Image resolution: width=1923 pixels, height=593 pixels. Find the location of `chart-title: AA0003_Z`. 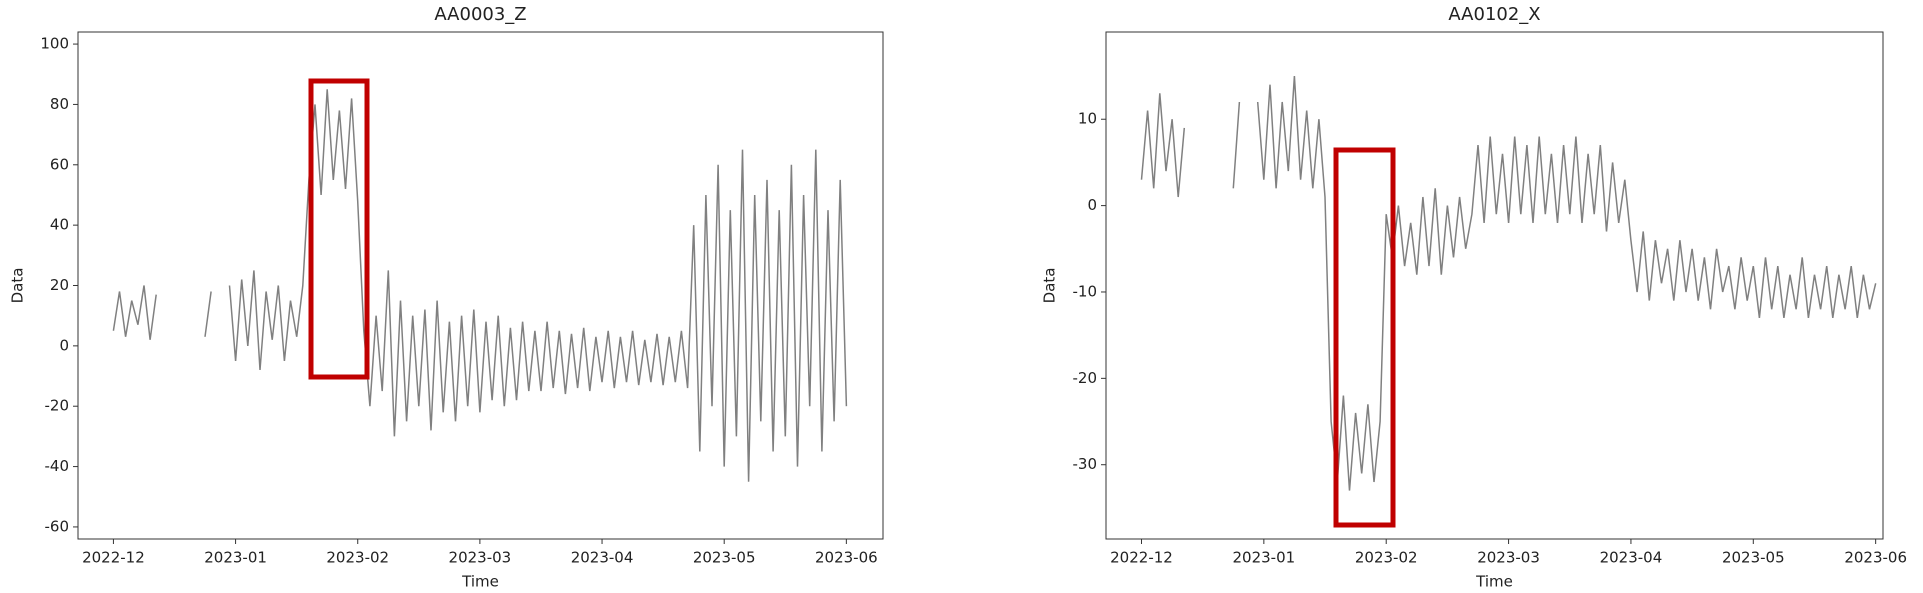

chart-title: AA0003_Z is located at coordinates (480, 14).